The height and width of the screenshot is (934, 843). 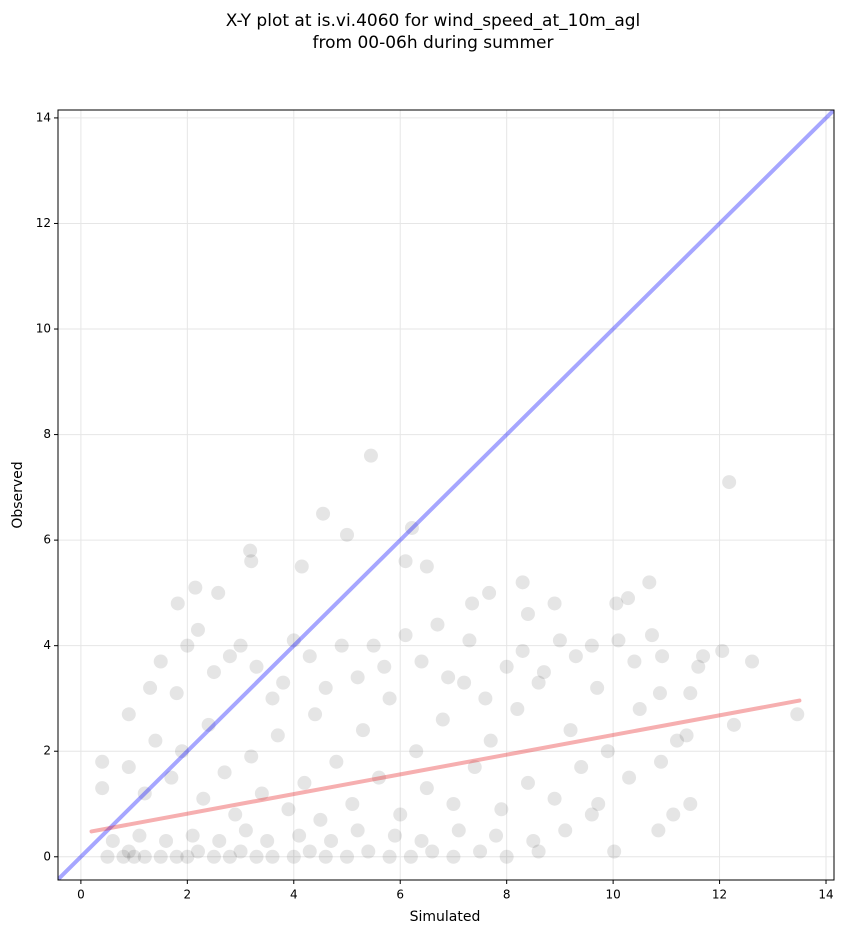 What do you see at coordinates (825, 895) in the screenshot?
I see `x-tick-label: 14` at bounding box center [825, 895].